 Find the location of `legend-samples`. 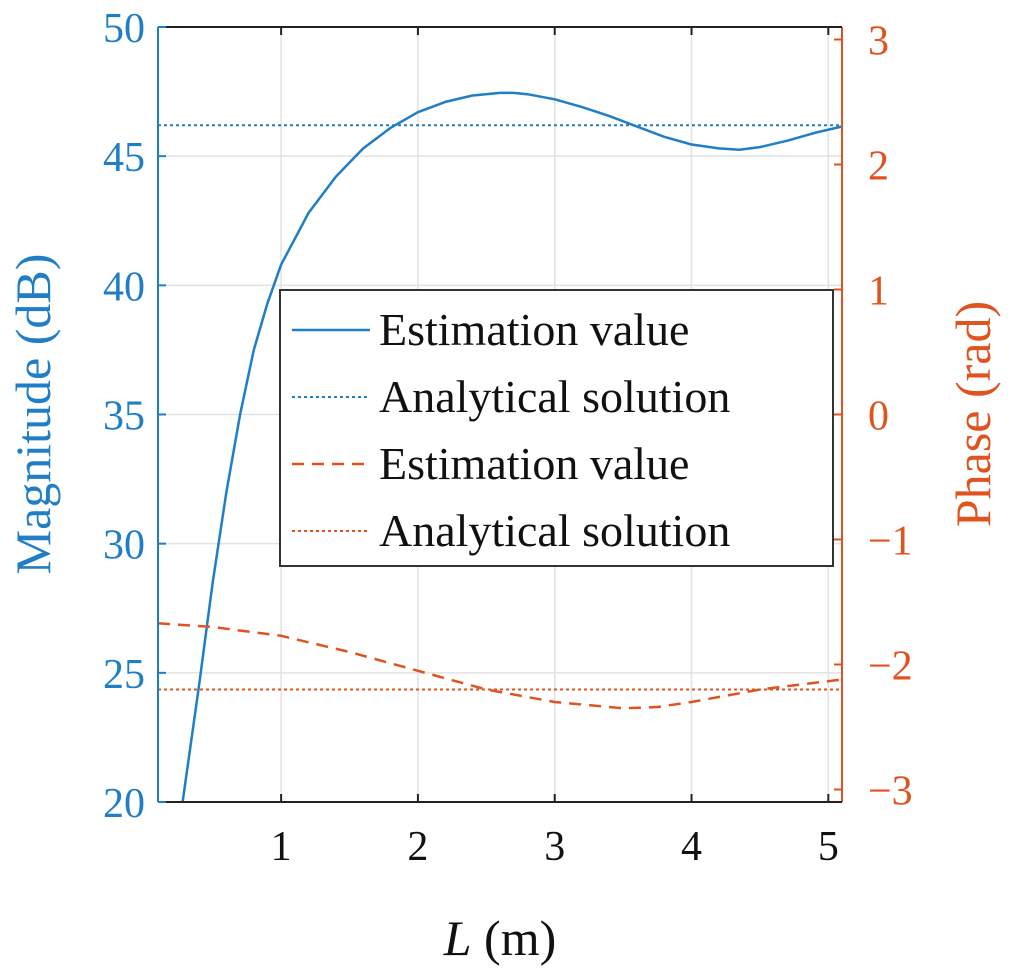

legend-samples is located at coordinates (331, 430).